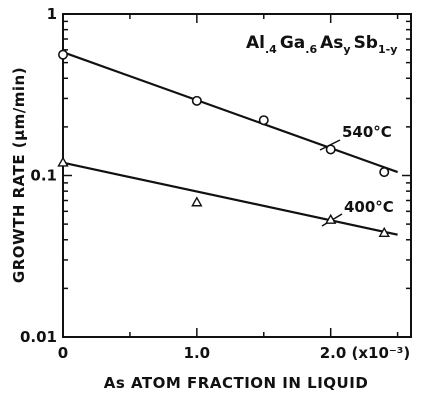  Describe the element at coordinates (346, 49) in the screenshot. I see `formula-part: y` at that location.